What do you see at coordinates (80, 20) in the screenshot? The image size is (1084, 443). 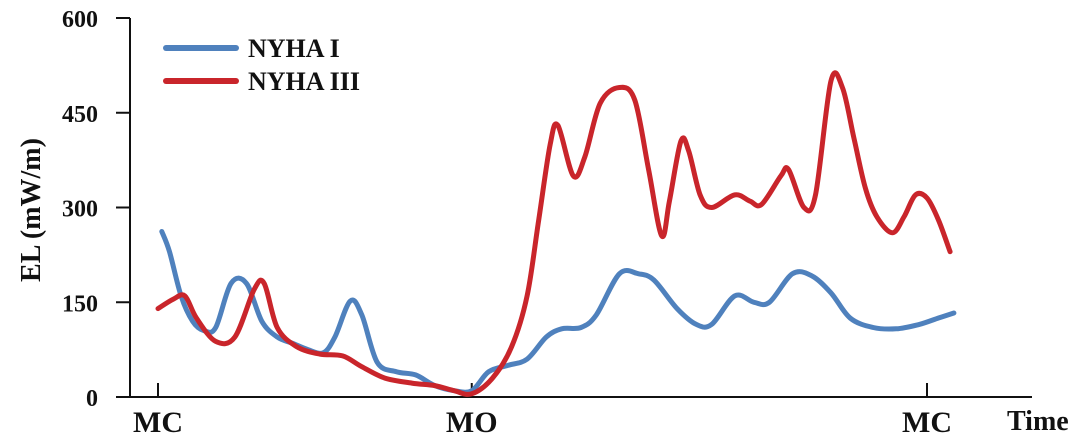 I see `y-tick-label: 600` at bounding box center [80, 20].